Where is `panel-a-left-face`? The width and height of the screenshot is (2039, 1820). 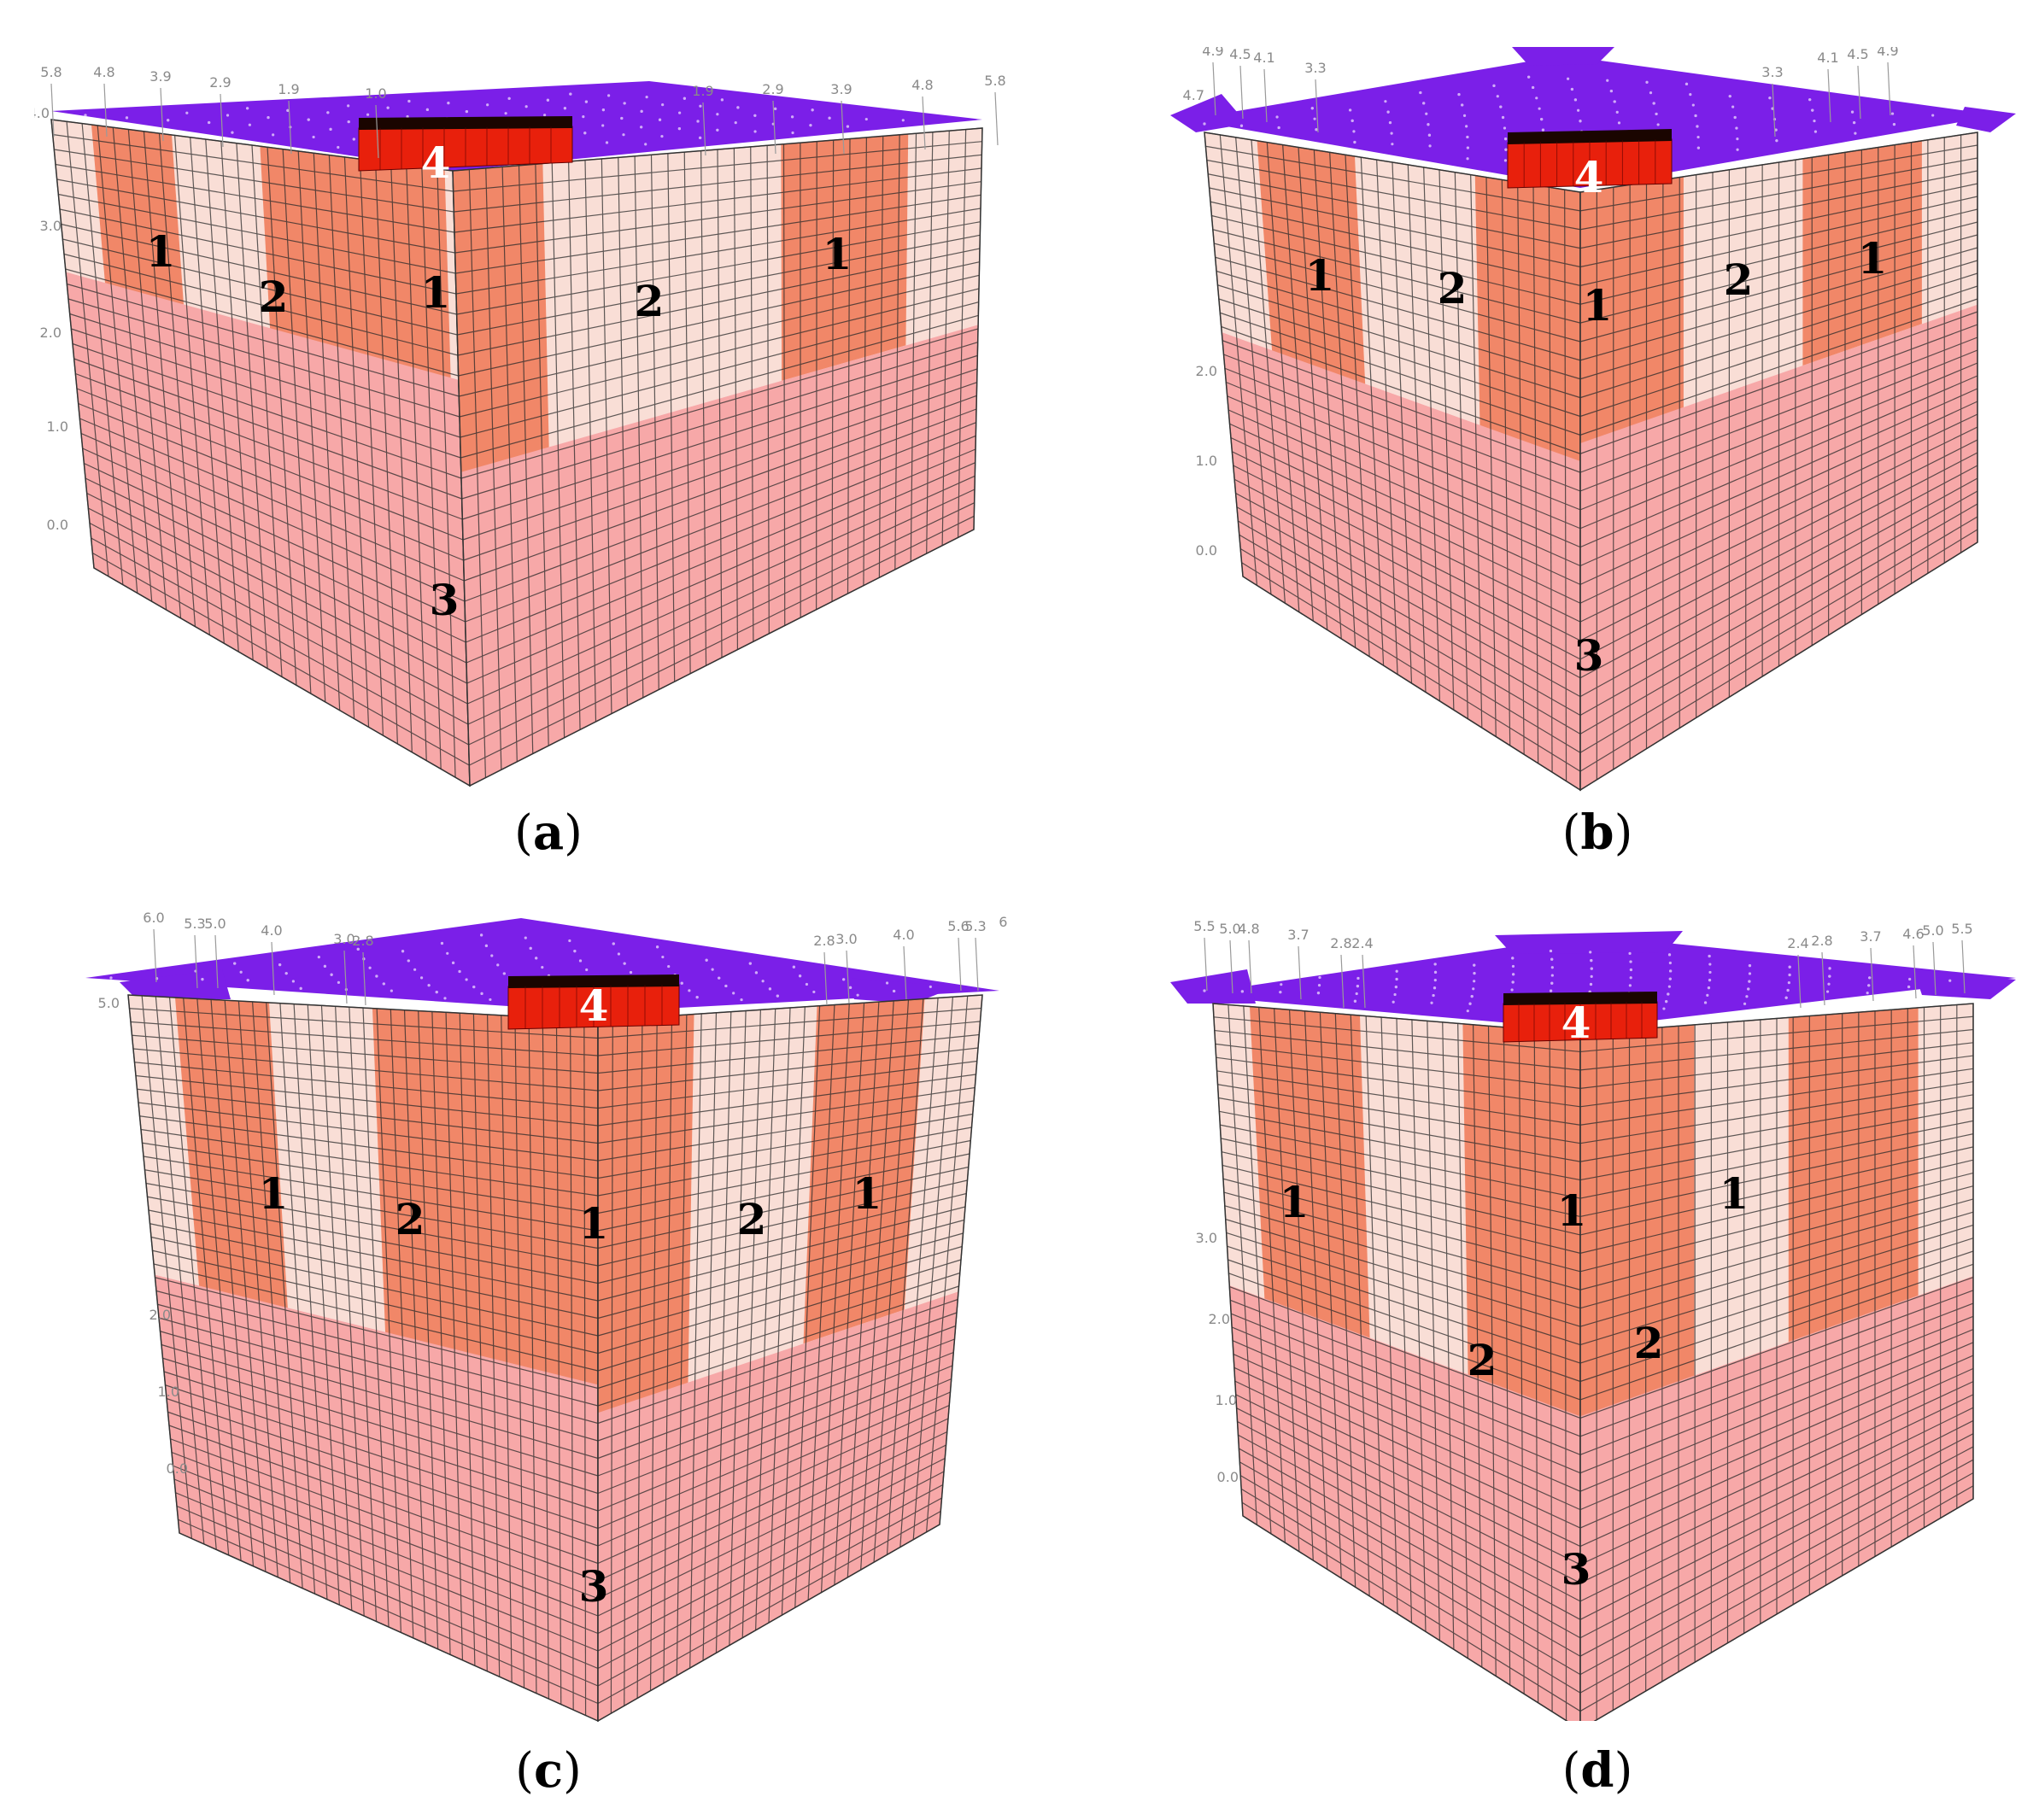
panel-a-left-face is located at coordinates (260, 453).